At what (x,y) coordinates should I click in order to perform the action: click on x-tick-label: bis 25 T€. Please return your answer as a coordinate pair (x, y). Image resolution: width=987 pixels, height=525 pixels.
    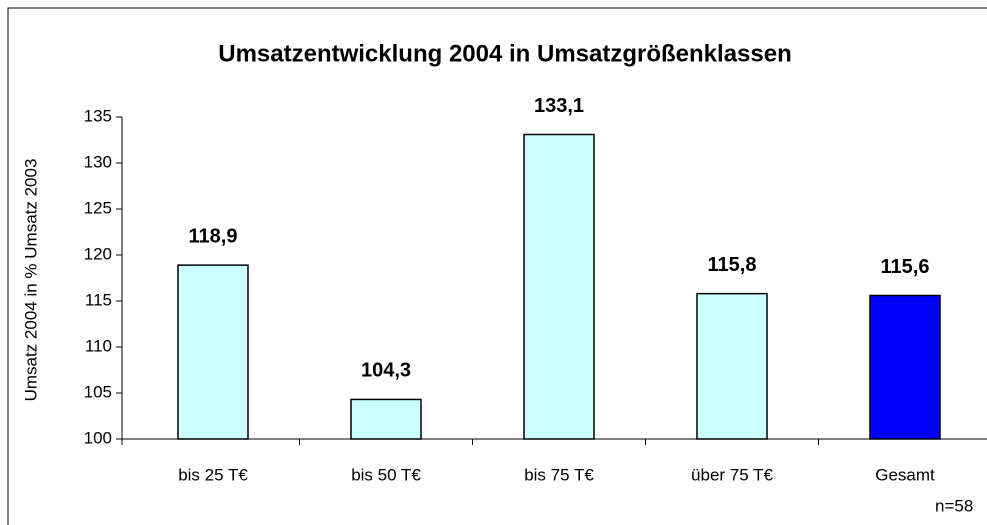
    Looking at the image, I should click on (213, 474).